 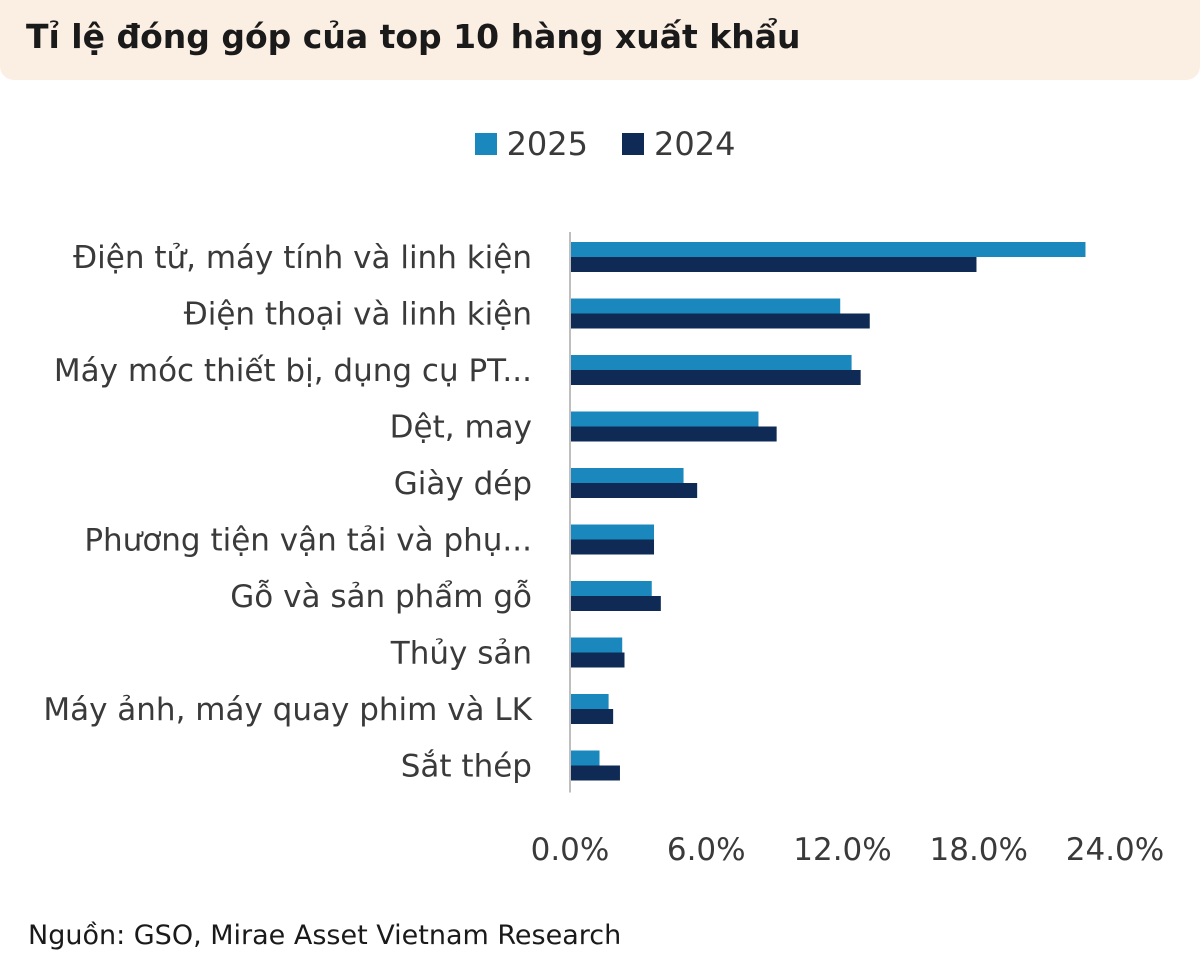 I want to click on x-tick-label: 24.0%, so click(x=1115, y=850).